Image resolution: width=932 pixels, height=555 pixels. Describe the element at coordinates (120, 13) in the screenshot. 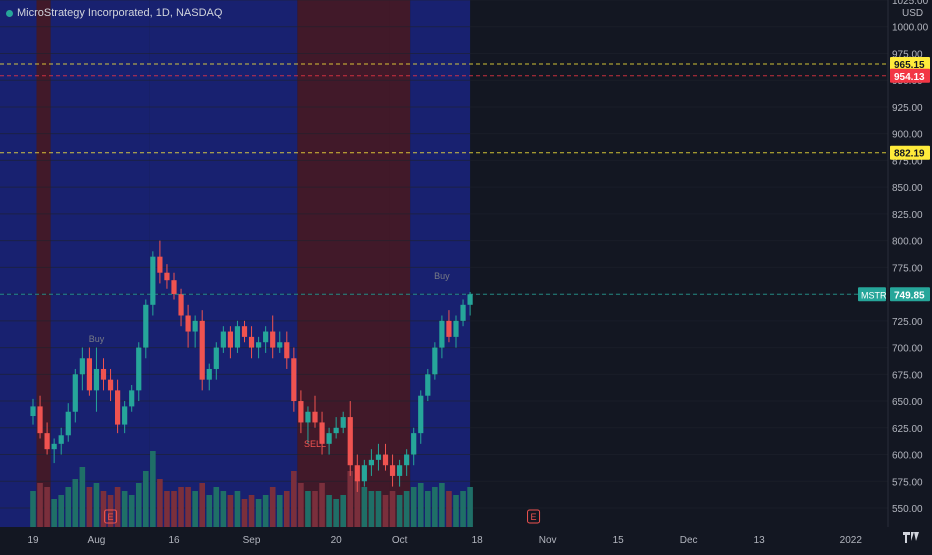

I see `chart-title-text: MicroStrategy Incorporated, 1D, NASDAQ` at that location.